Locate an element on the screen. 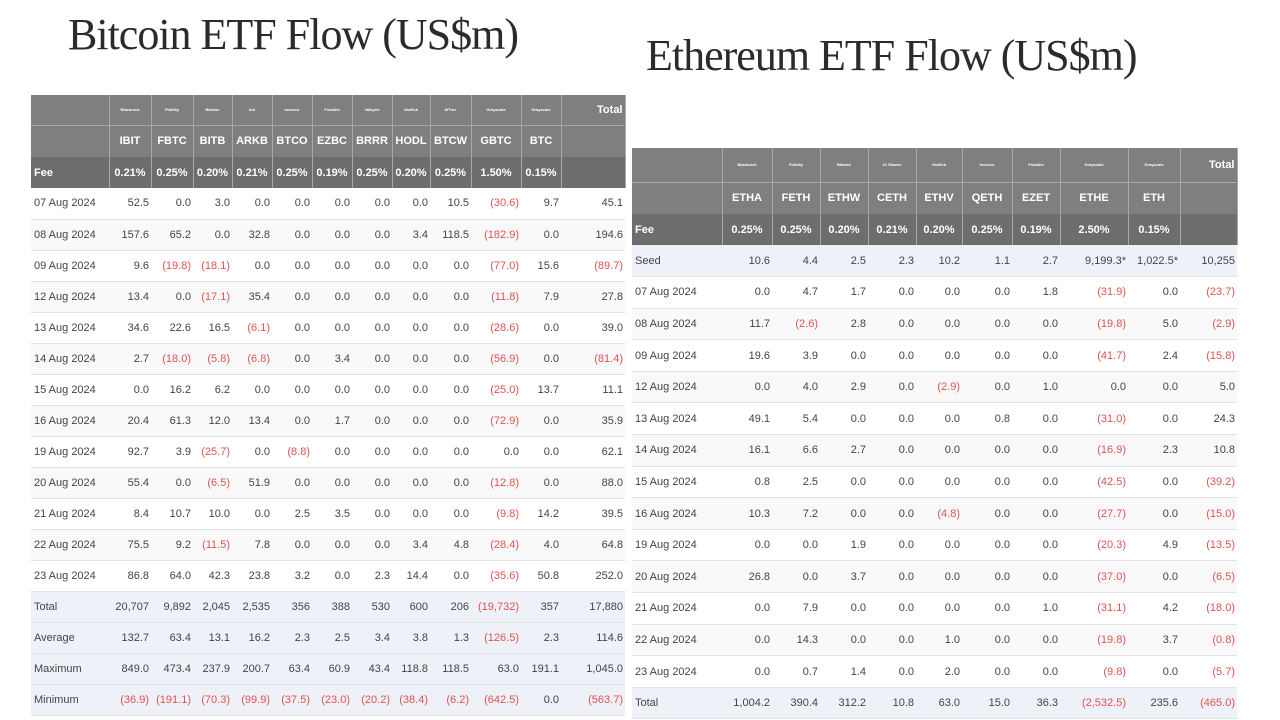  flow-value: 2.3 is located at coordinates (372, 576).